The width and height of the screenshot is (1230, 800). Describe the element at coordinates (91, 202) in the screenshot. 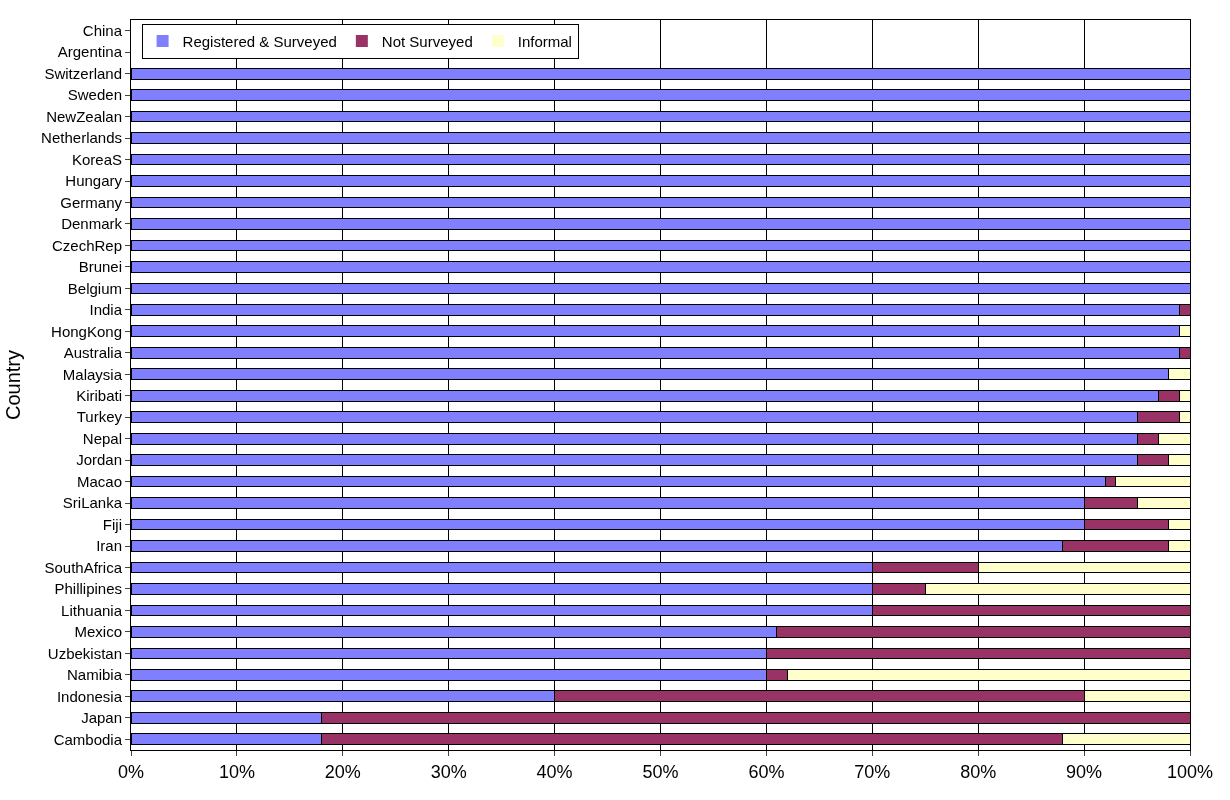

I see `y-tick-label: Germany` at that location.